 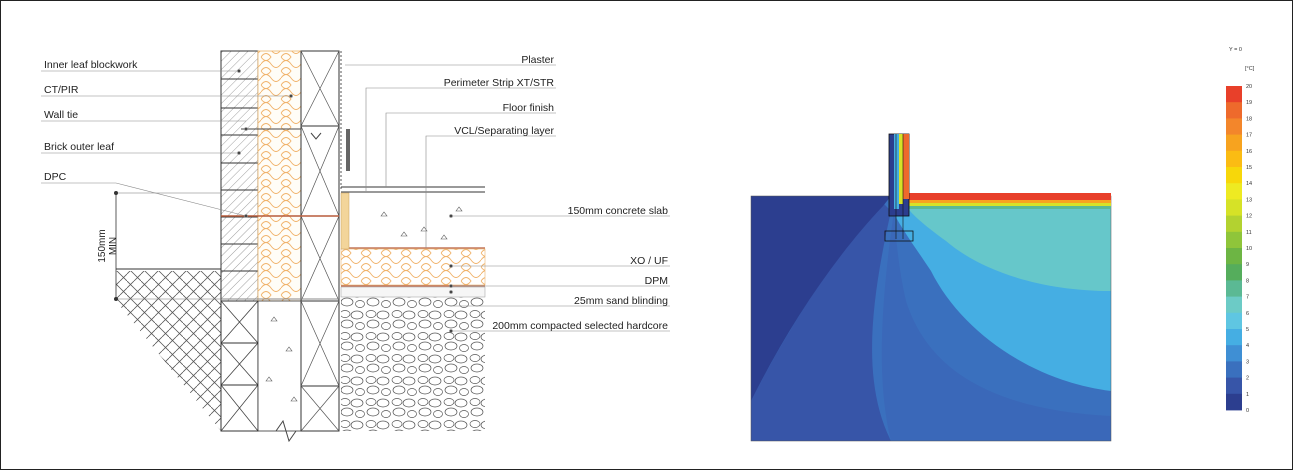 I want to click on legend-tick-label: 1, so click(x=1247, y=395).